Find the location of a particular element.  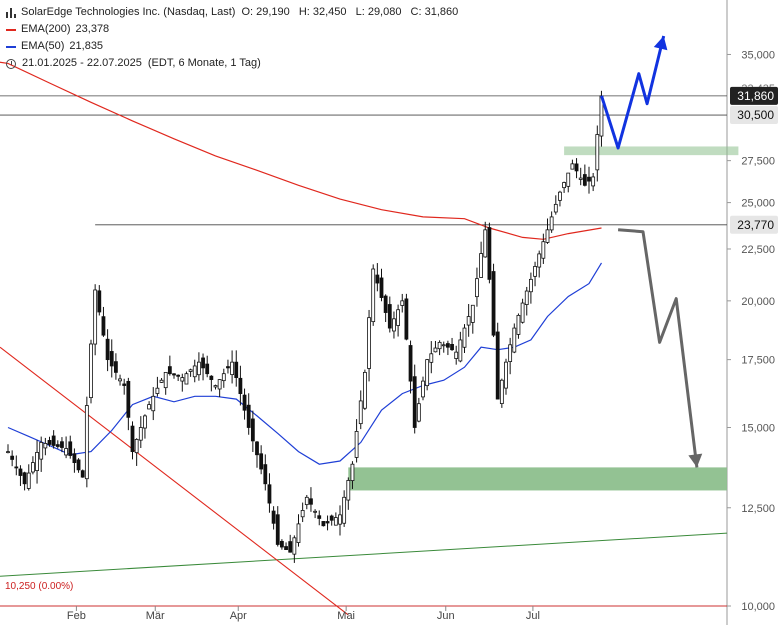

ema200-label: EMA(200) is located at coordinates (46, 29).